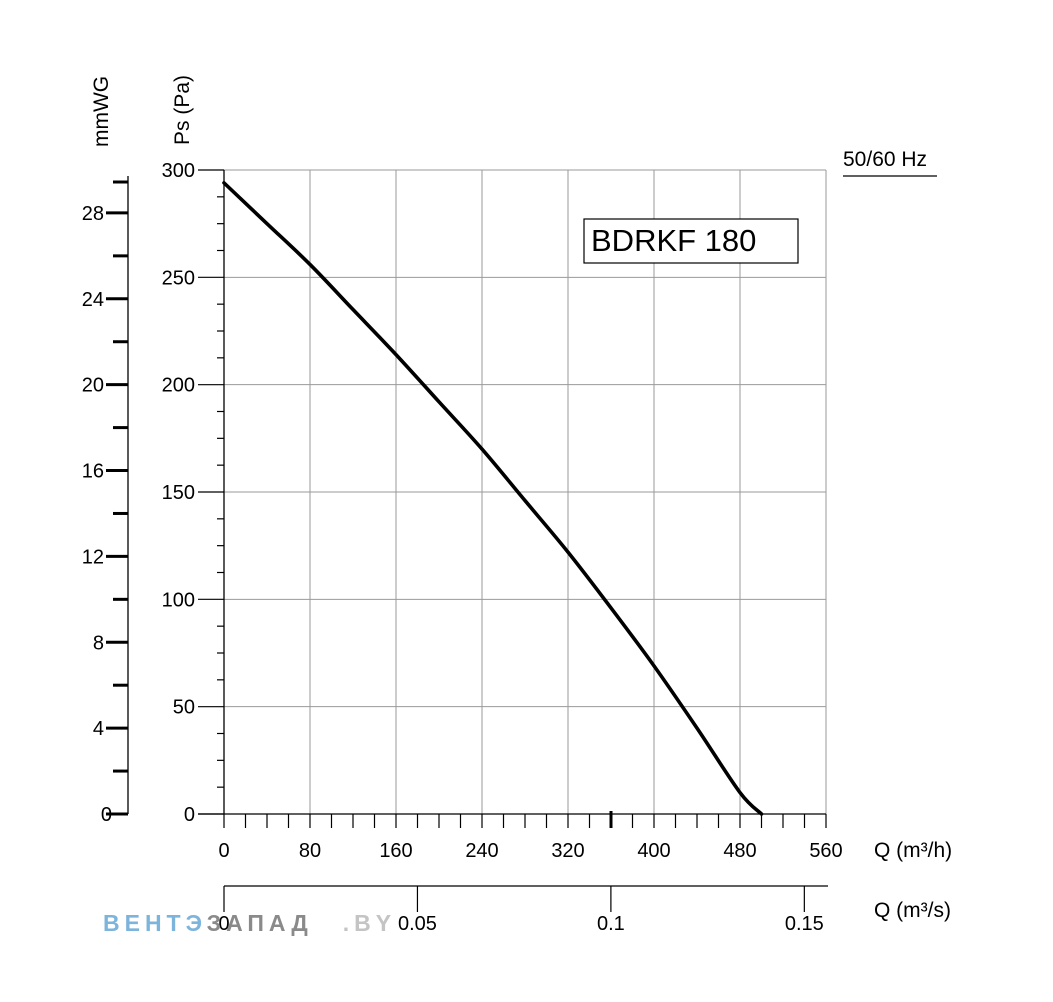  What do you see at coordinates (98, 729) in the screenshot?
I see `y2-tick-label: 4` at bounding box center [98, 729].